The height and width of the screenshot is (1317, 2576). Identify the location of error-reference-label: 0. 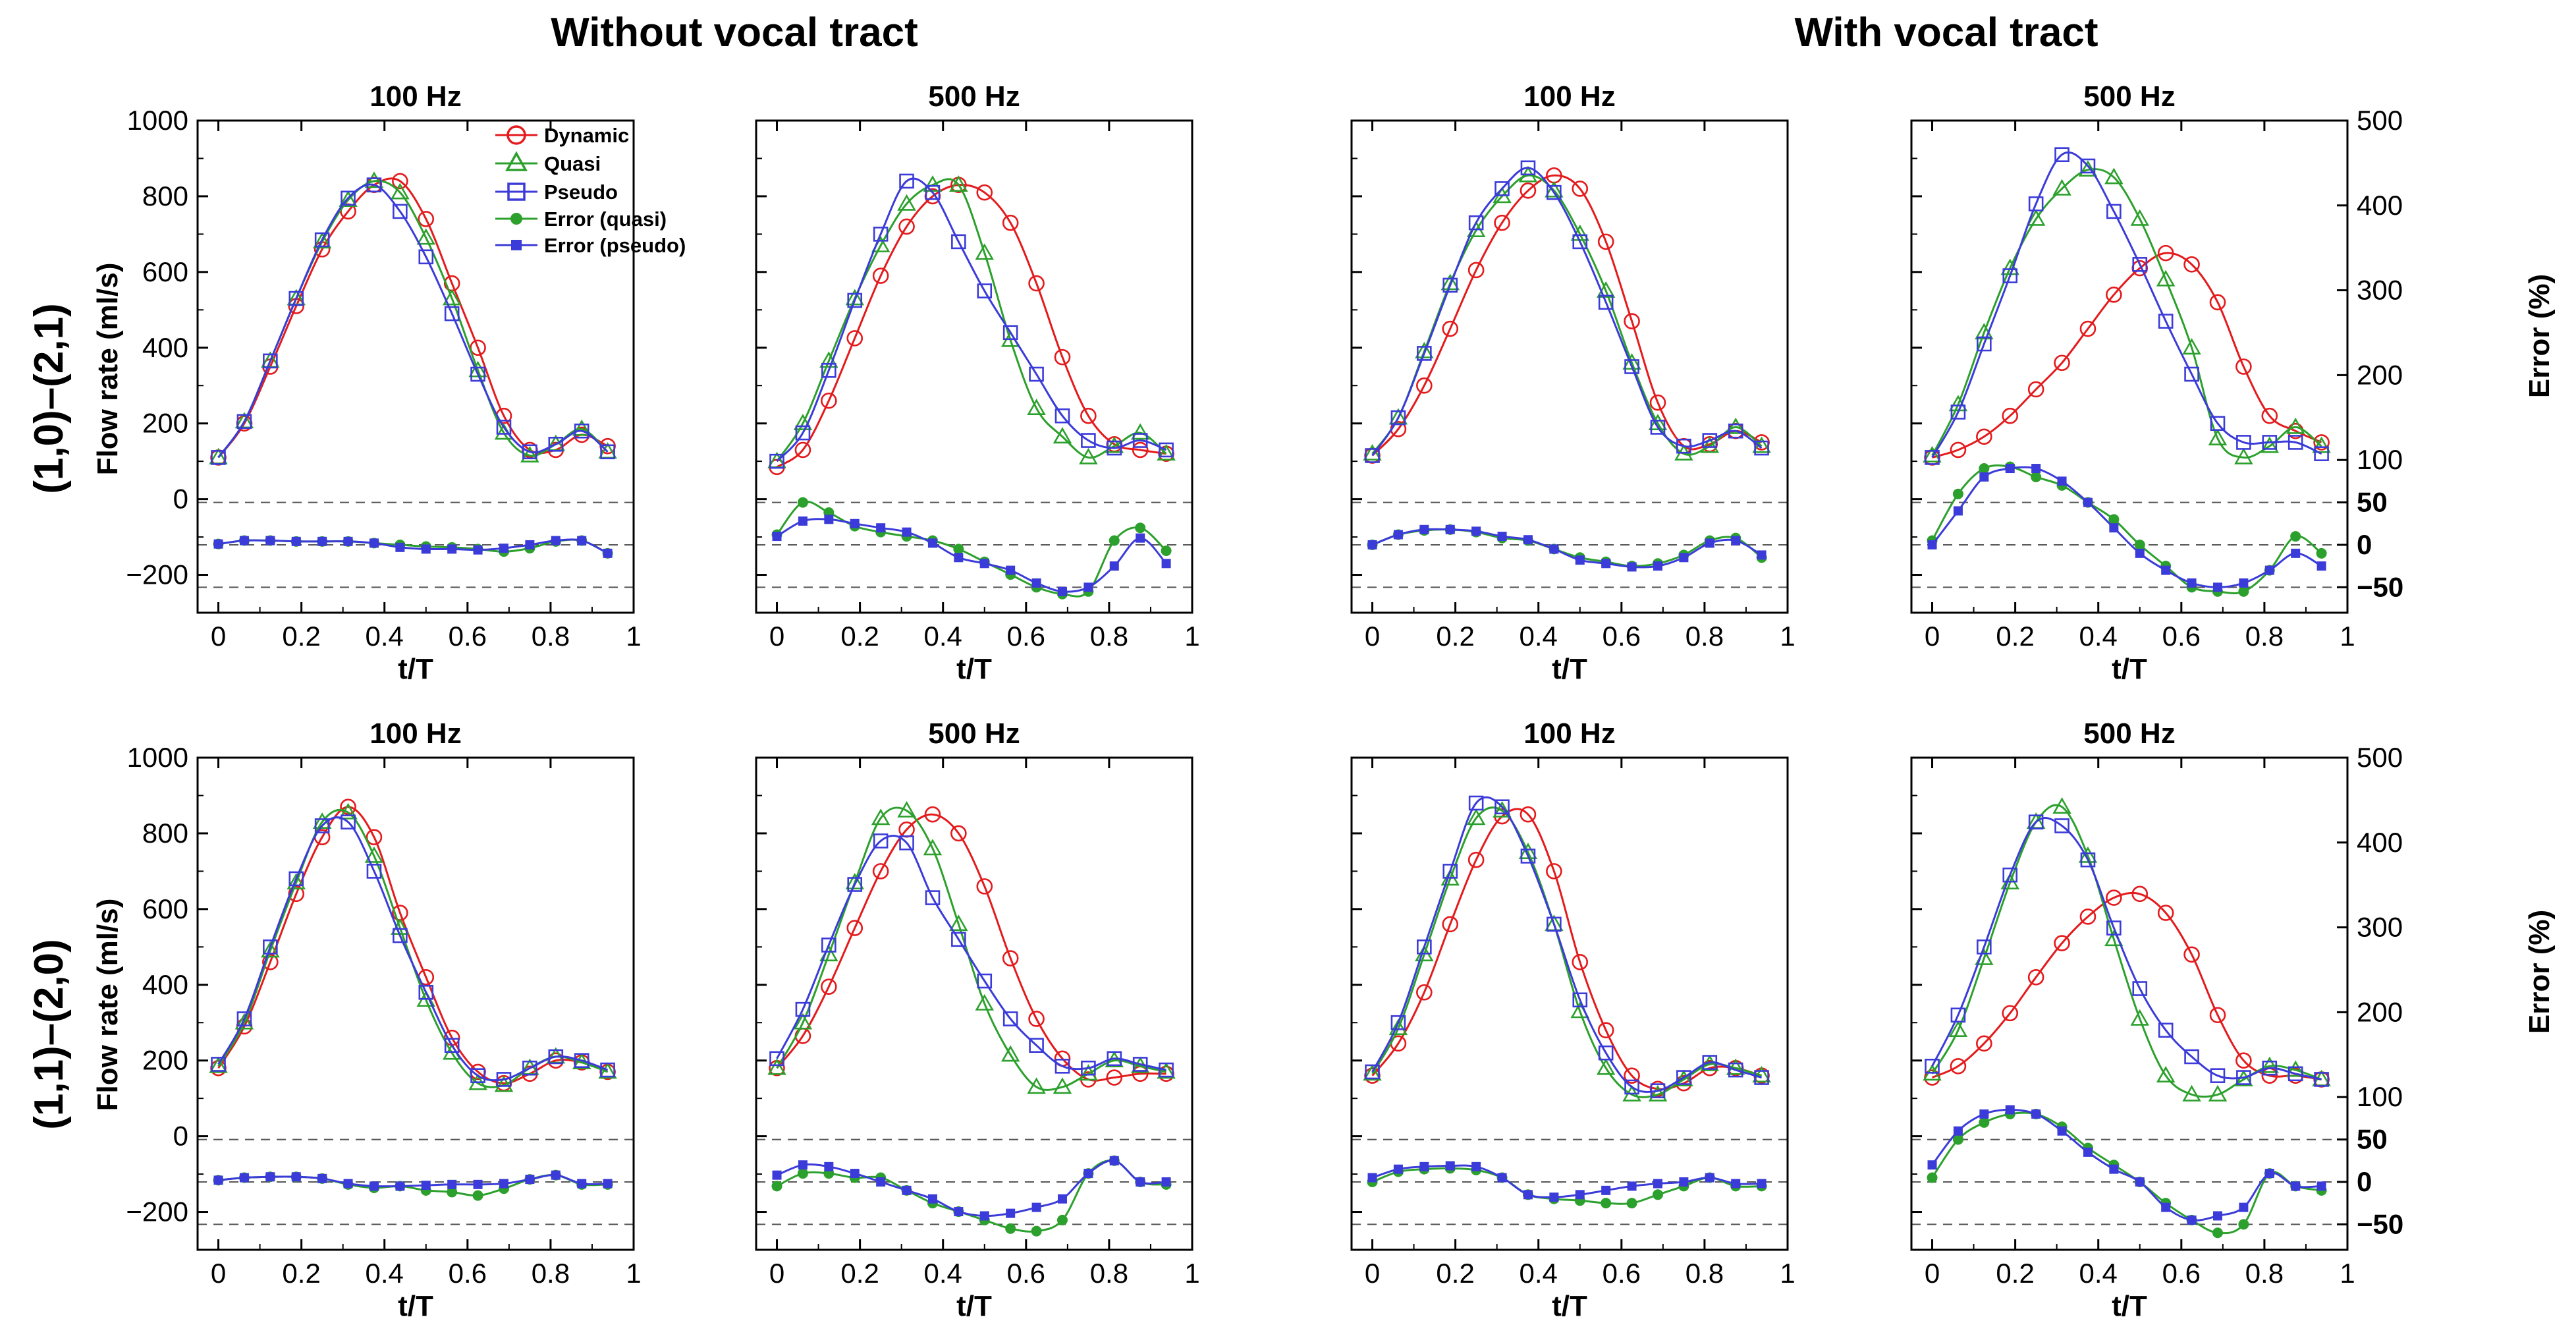
(2364, 544).